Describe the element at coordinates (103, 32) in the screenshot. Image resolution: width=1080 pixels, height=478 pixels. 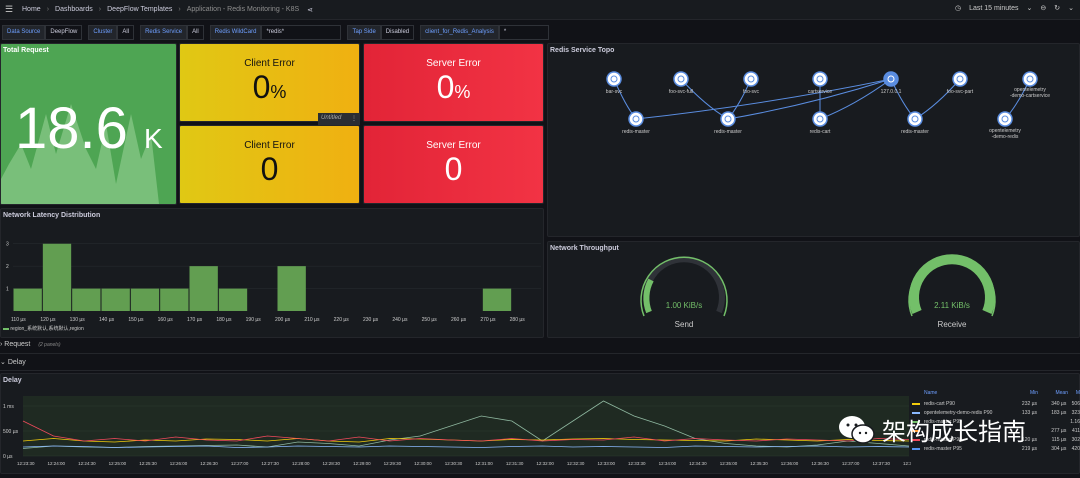
I see `var-label-cluster: Cluster` at that location.